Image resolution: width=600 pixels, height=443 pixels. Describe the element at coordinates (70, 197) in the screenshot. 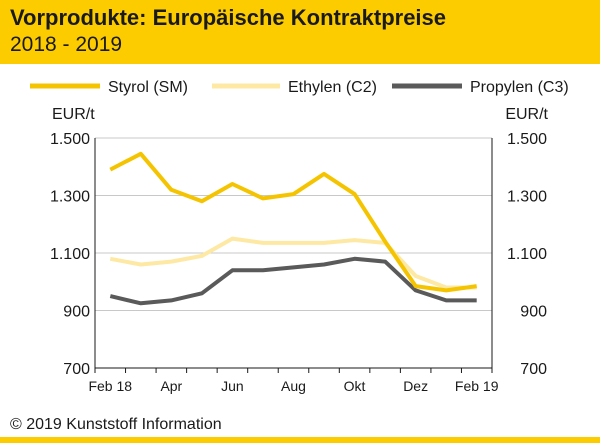

I see `y-tick-label-left-3: 1.300` at that location.